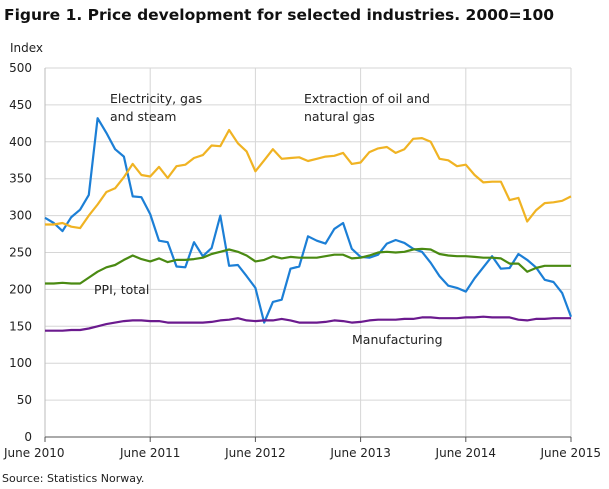 Image resolution: width=609 pixels, height=489 pixels. What do you see at coordinates (20, 363) in the screenshot?
I see `y-tick-label: 100` at bounding box center [20, 363].